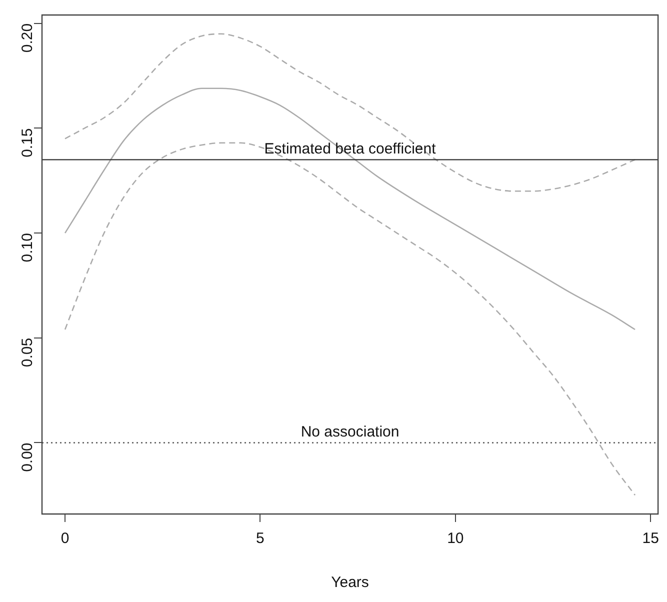 The height and width of the screenshot is (602, 667). Describe the element at coordinates (350, 149) in the screenshot. I see `ref-line-label: Estimated beta coefficient` at that location.